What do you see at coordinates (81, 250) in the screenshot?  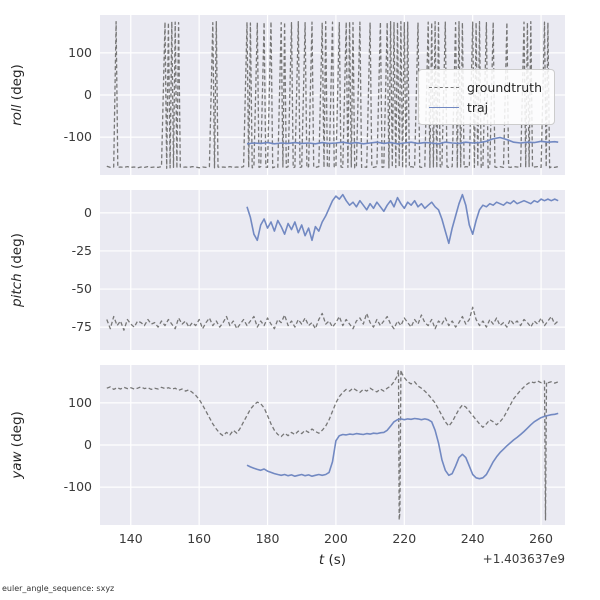 I see `y-tick-label: -25` at bounding box center [81, 250].